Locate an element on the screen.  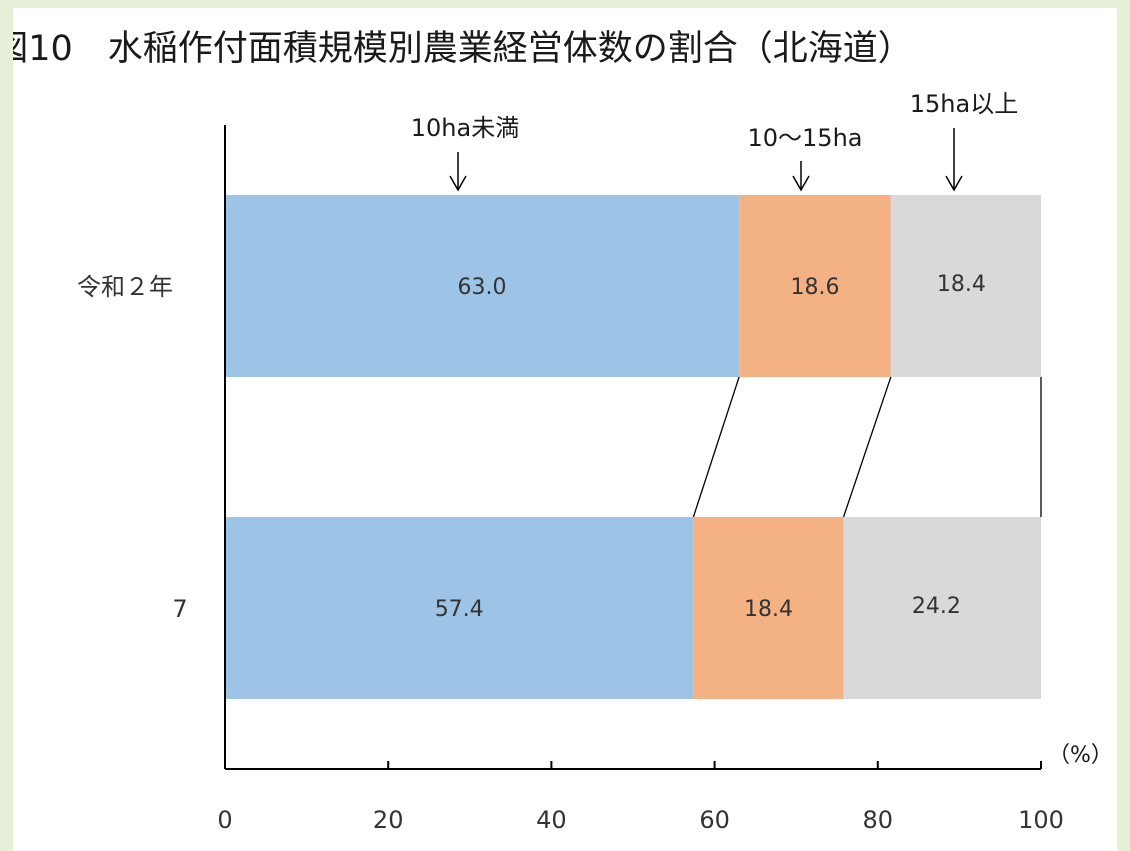
data-label: 18.6 is located at coordinates (814, 287).